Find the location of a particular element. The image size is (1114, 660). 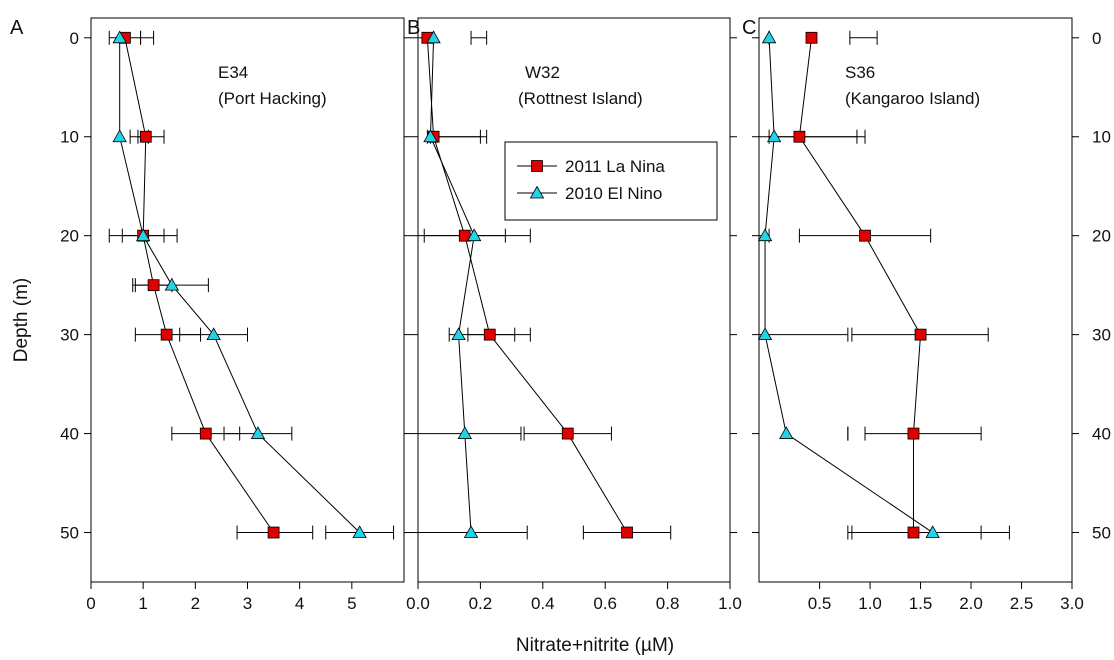

legend-marker-el-nino is located at coordinates (537, 192).